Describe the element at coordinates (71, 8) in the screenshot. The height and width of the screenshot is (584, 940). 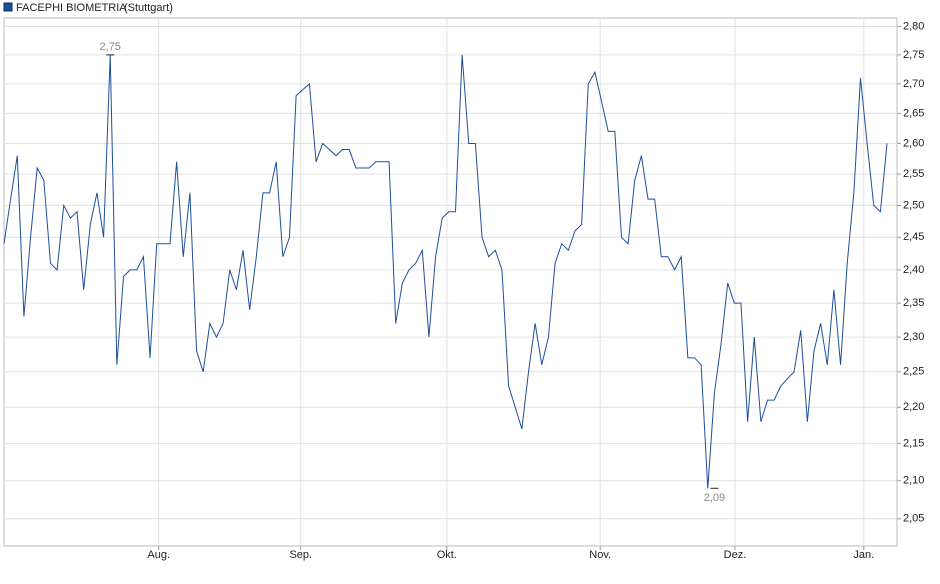
I see `chart-title: FACEPHI BIOMETRIA` at that location.